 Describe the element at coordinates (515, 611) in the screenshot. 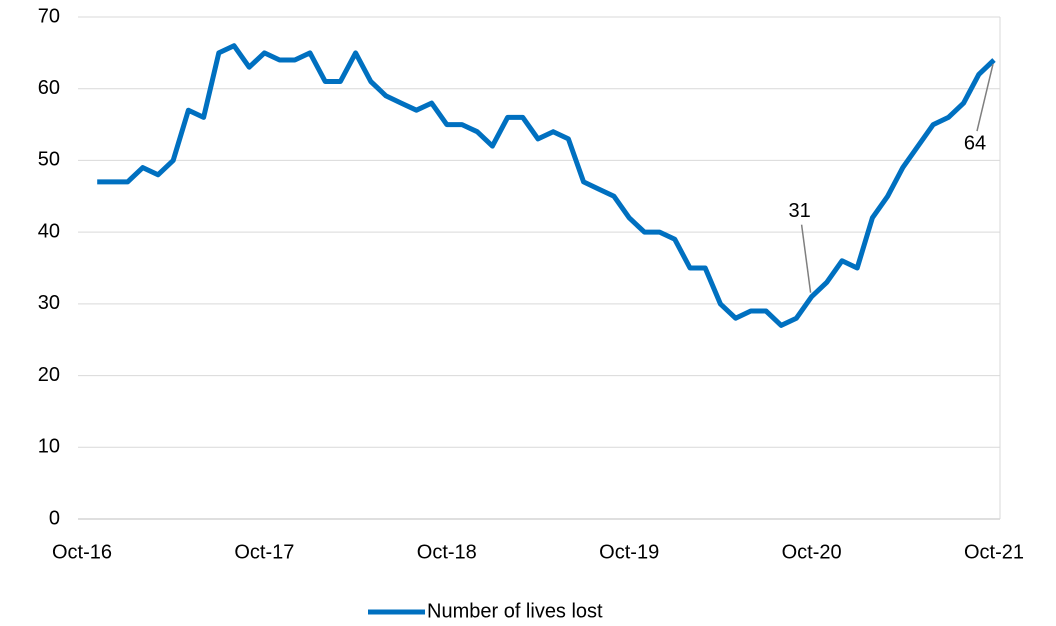

I see `legend-label: Number of lives lost` at that location.